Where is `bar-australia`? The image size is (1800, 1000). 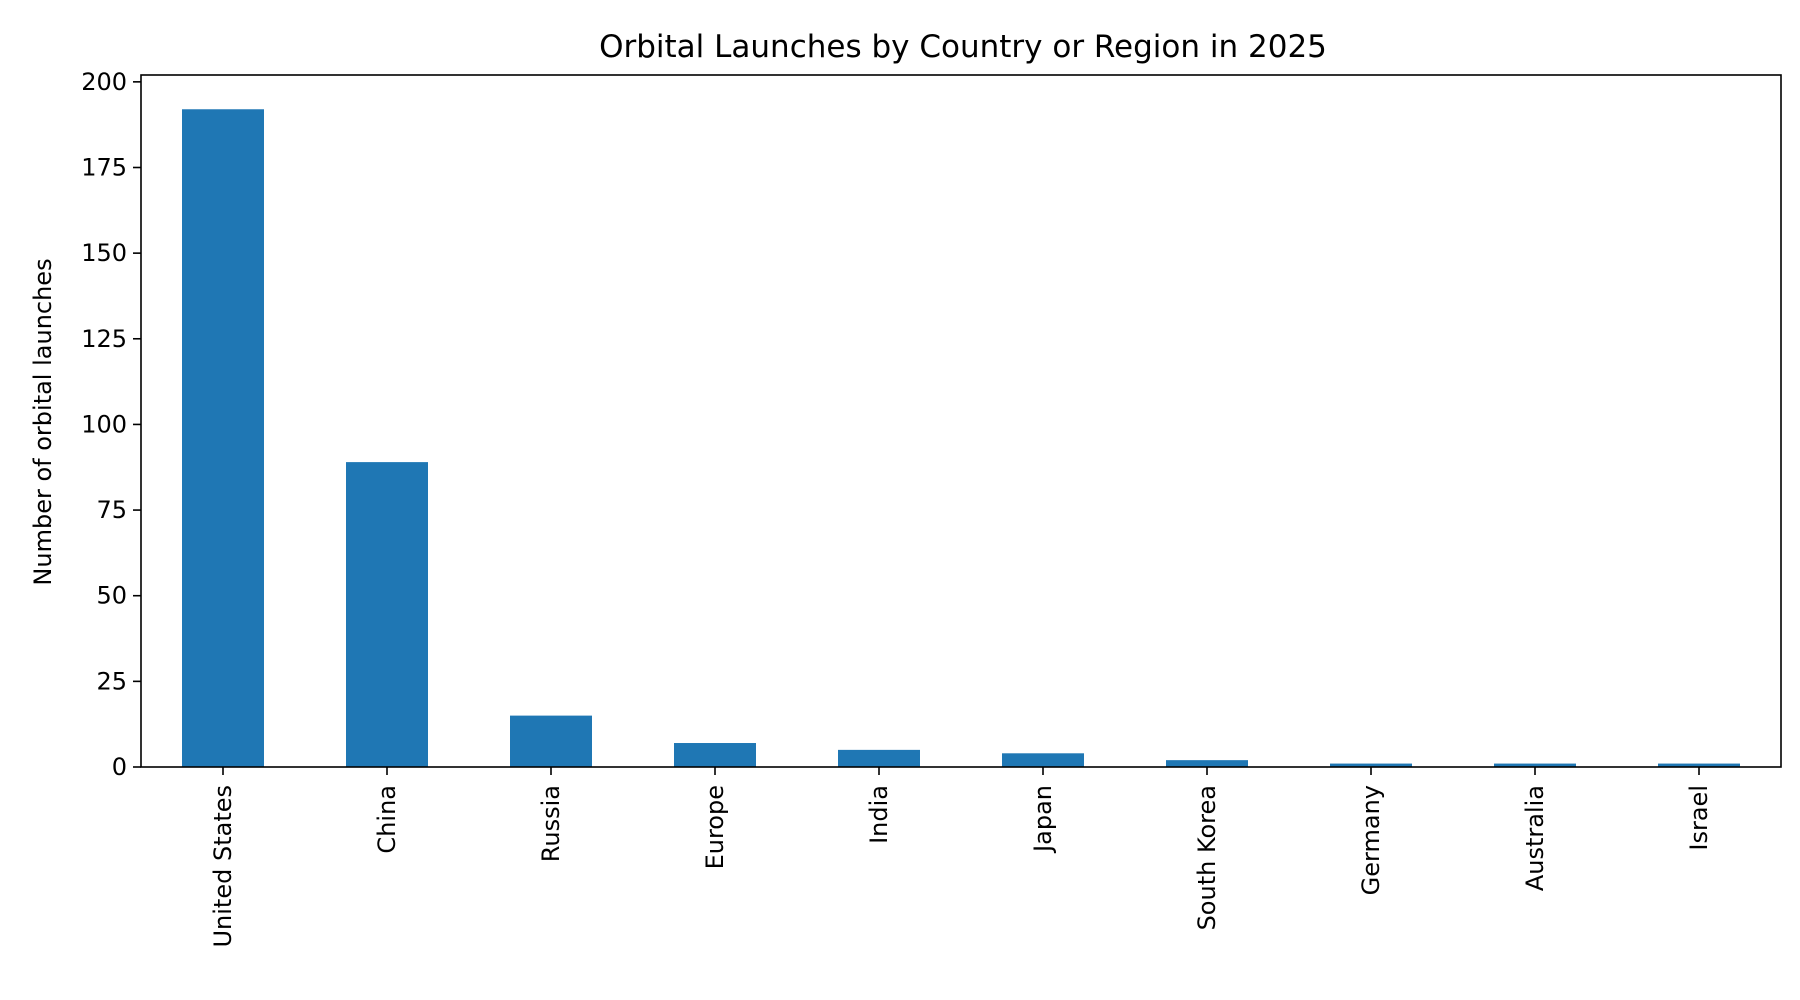
bar-australia is located at coordinates (1535, 765).